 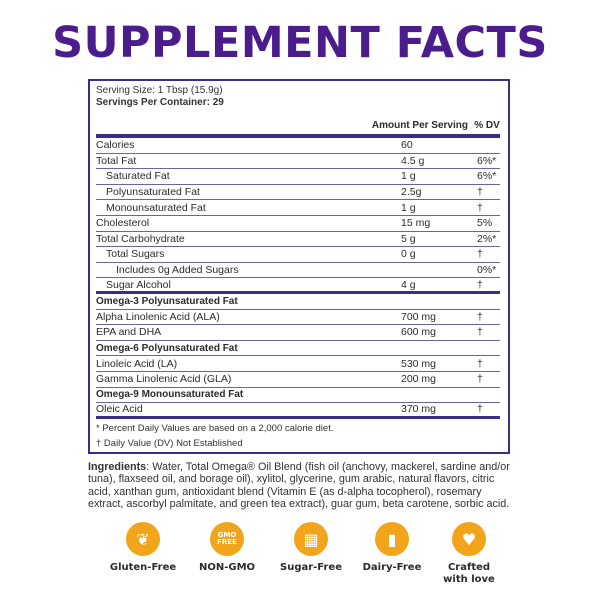 What do you see at coordinates (158, 316) in the screenshot?
I see `nutrient-name: Alpha Linolenic Acid (ALA)` at bounding box center [158, 316].